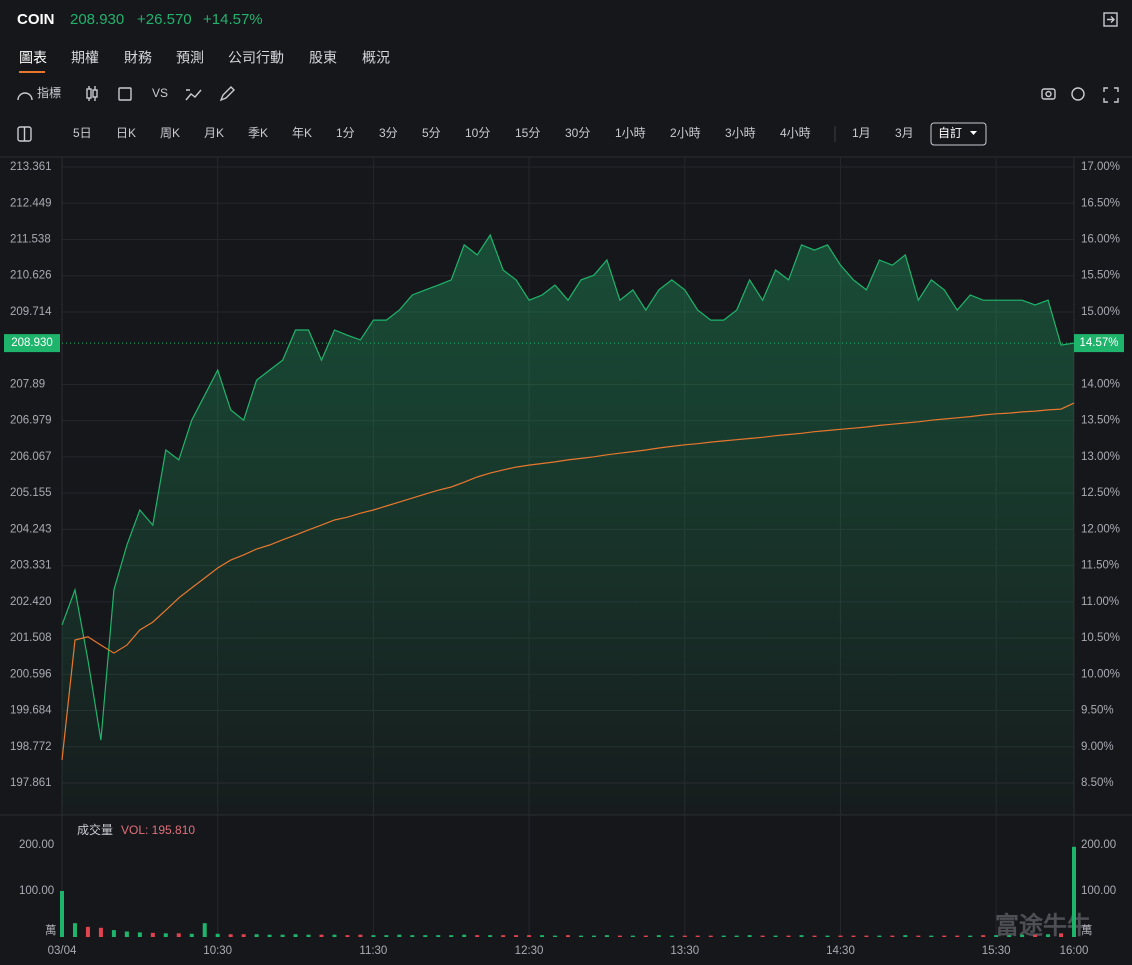 The width and height of the screenshot is (1132, 965). I want to click on period: 15分, so click(527, 133).